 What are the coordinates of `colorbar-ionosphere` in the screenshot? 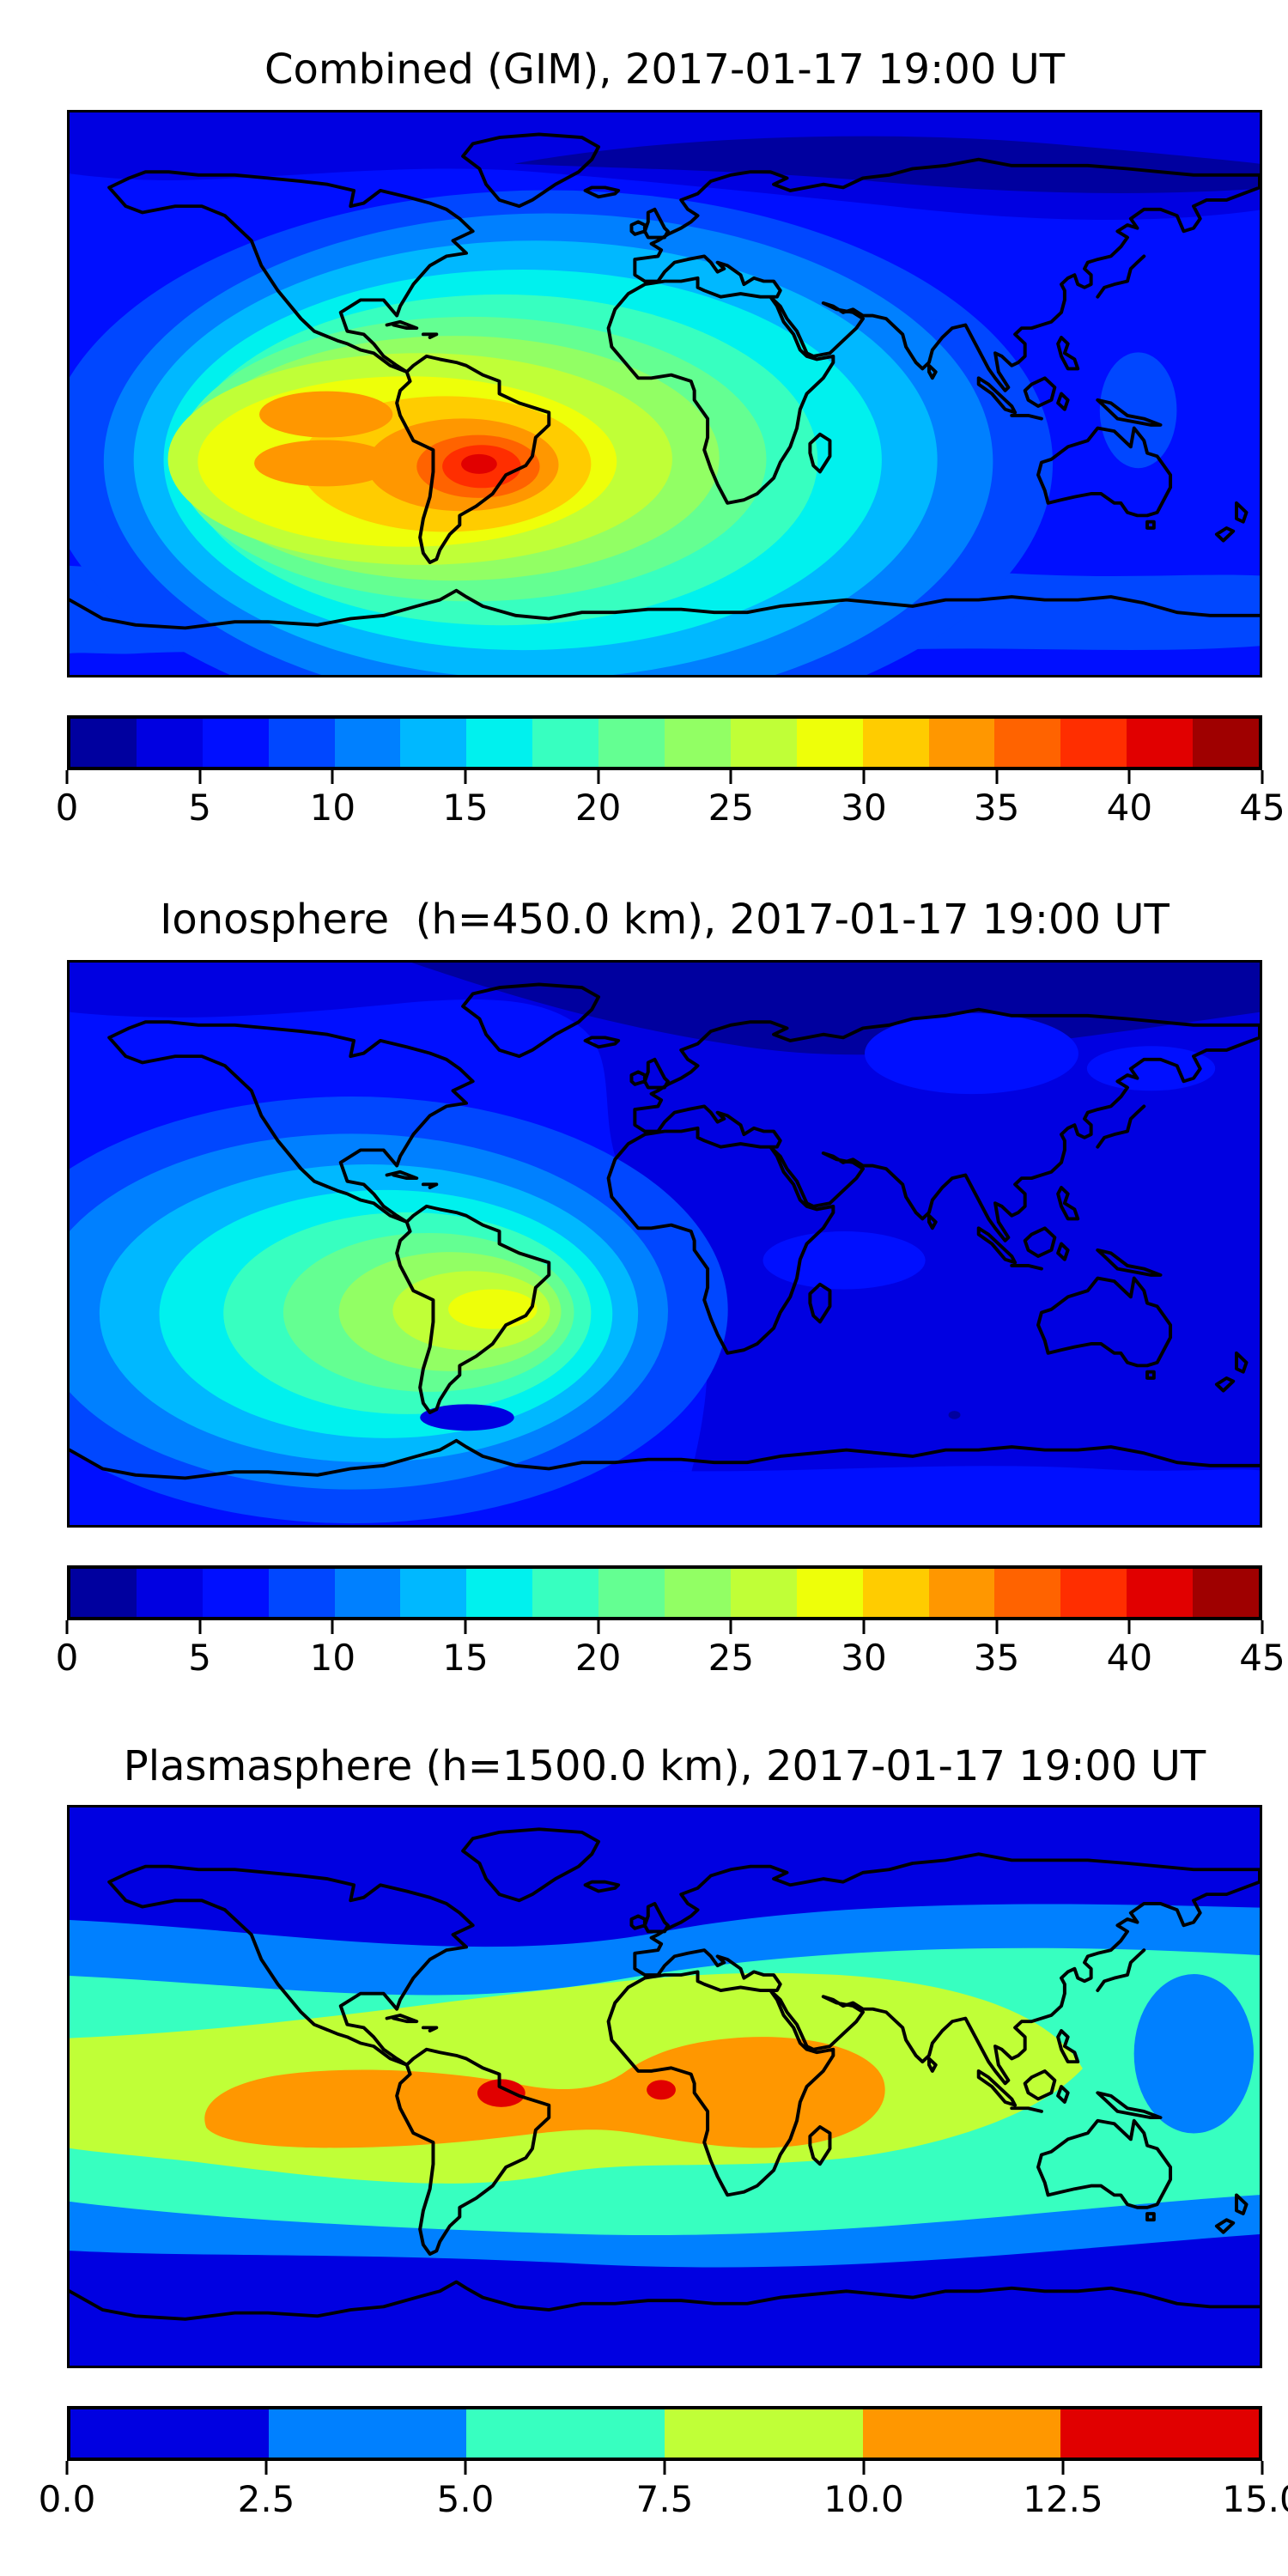 It's located at (664, 1592).